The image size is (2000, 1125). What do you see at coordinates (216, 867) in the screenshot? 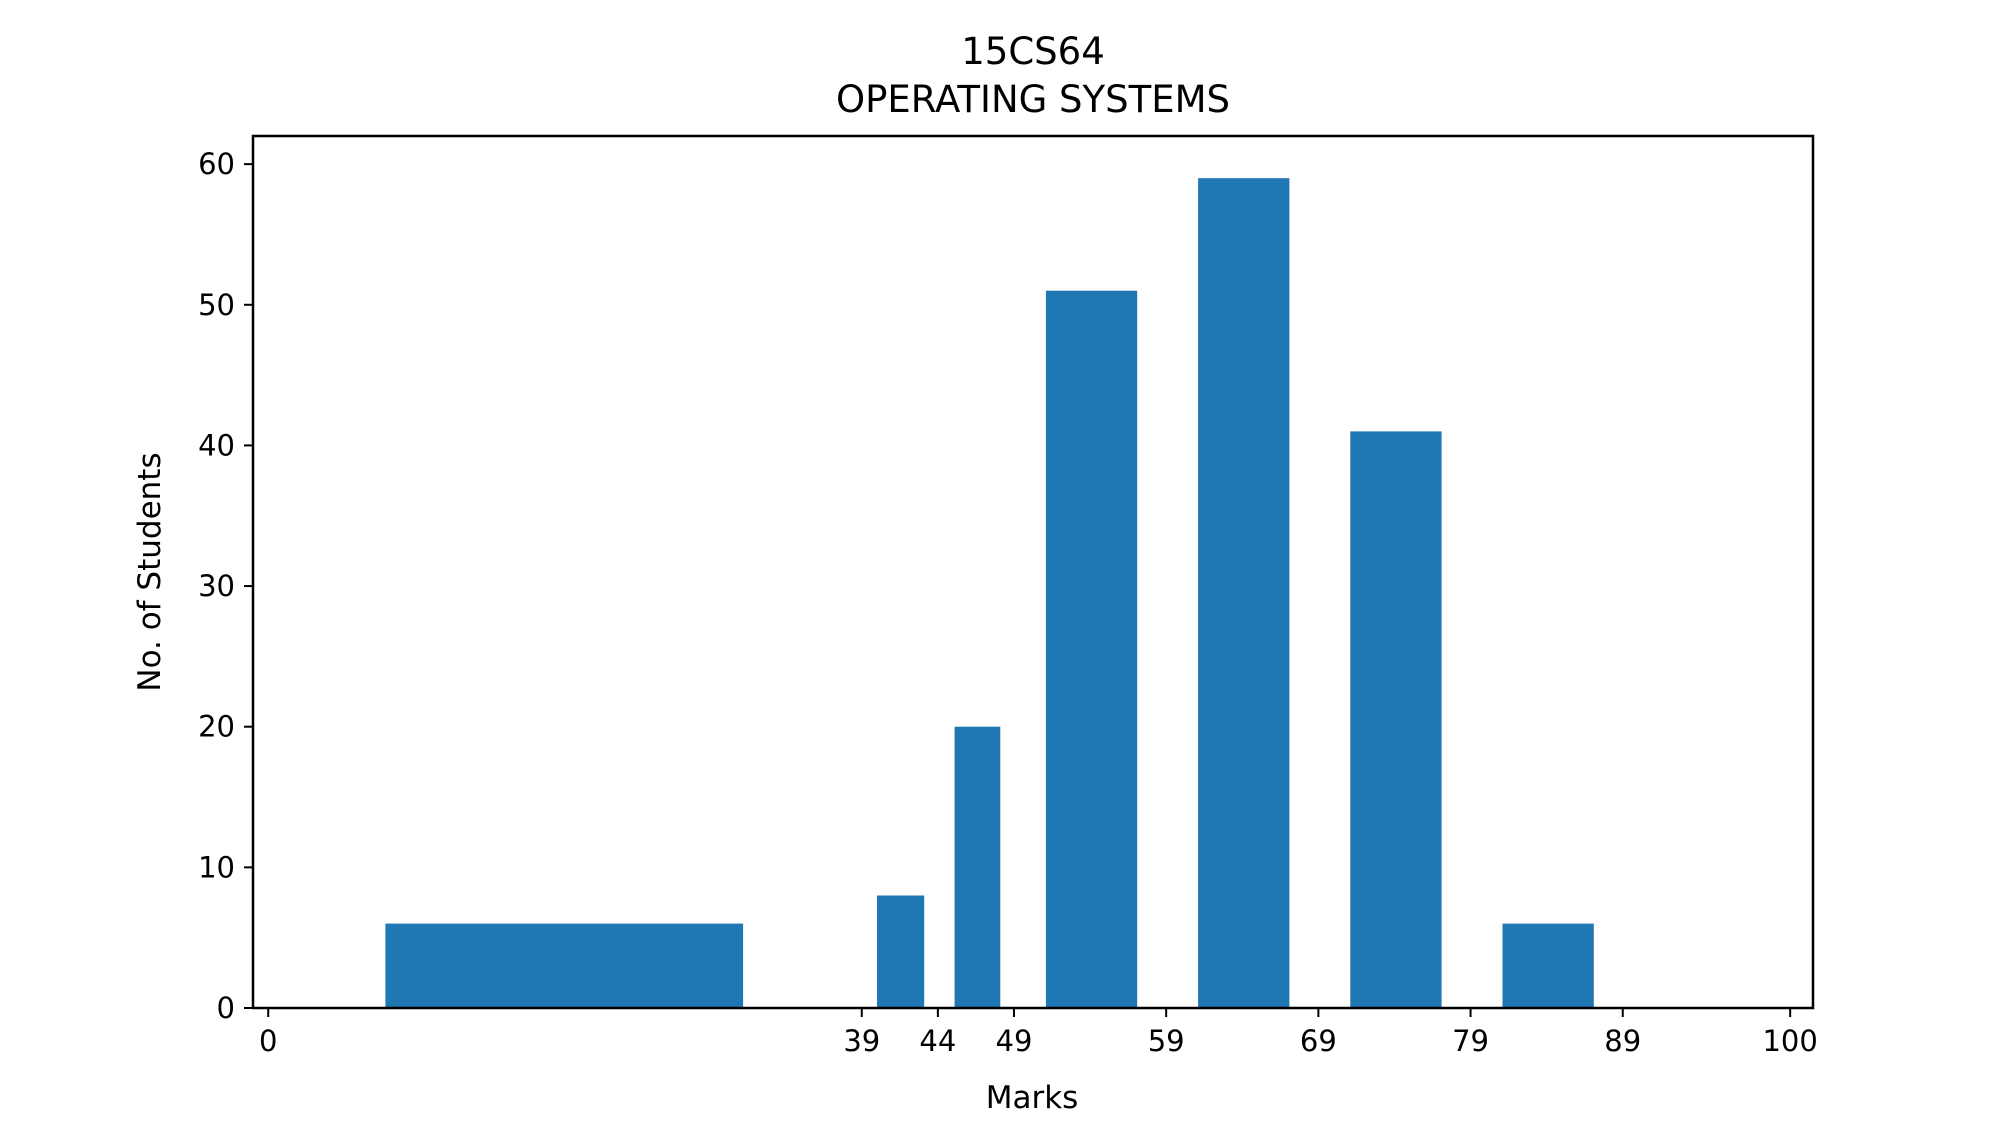
I see `y-tick-label: 10` at bounding box center [216, 867].